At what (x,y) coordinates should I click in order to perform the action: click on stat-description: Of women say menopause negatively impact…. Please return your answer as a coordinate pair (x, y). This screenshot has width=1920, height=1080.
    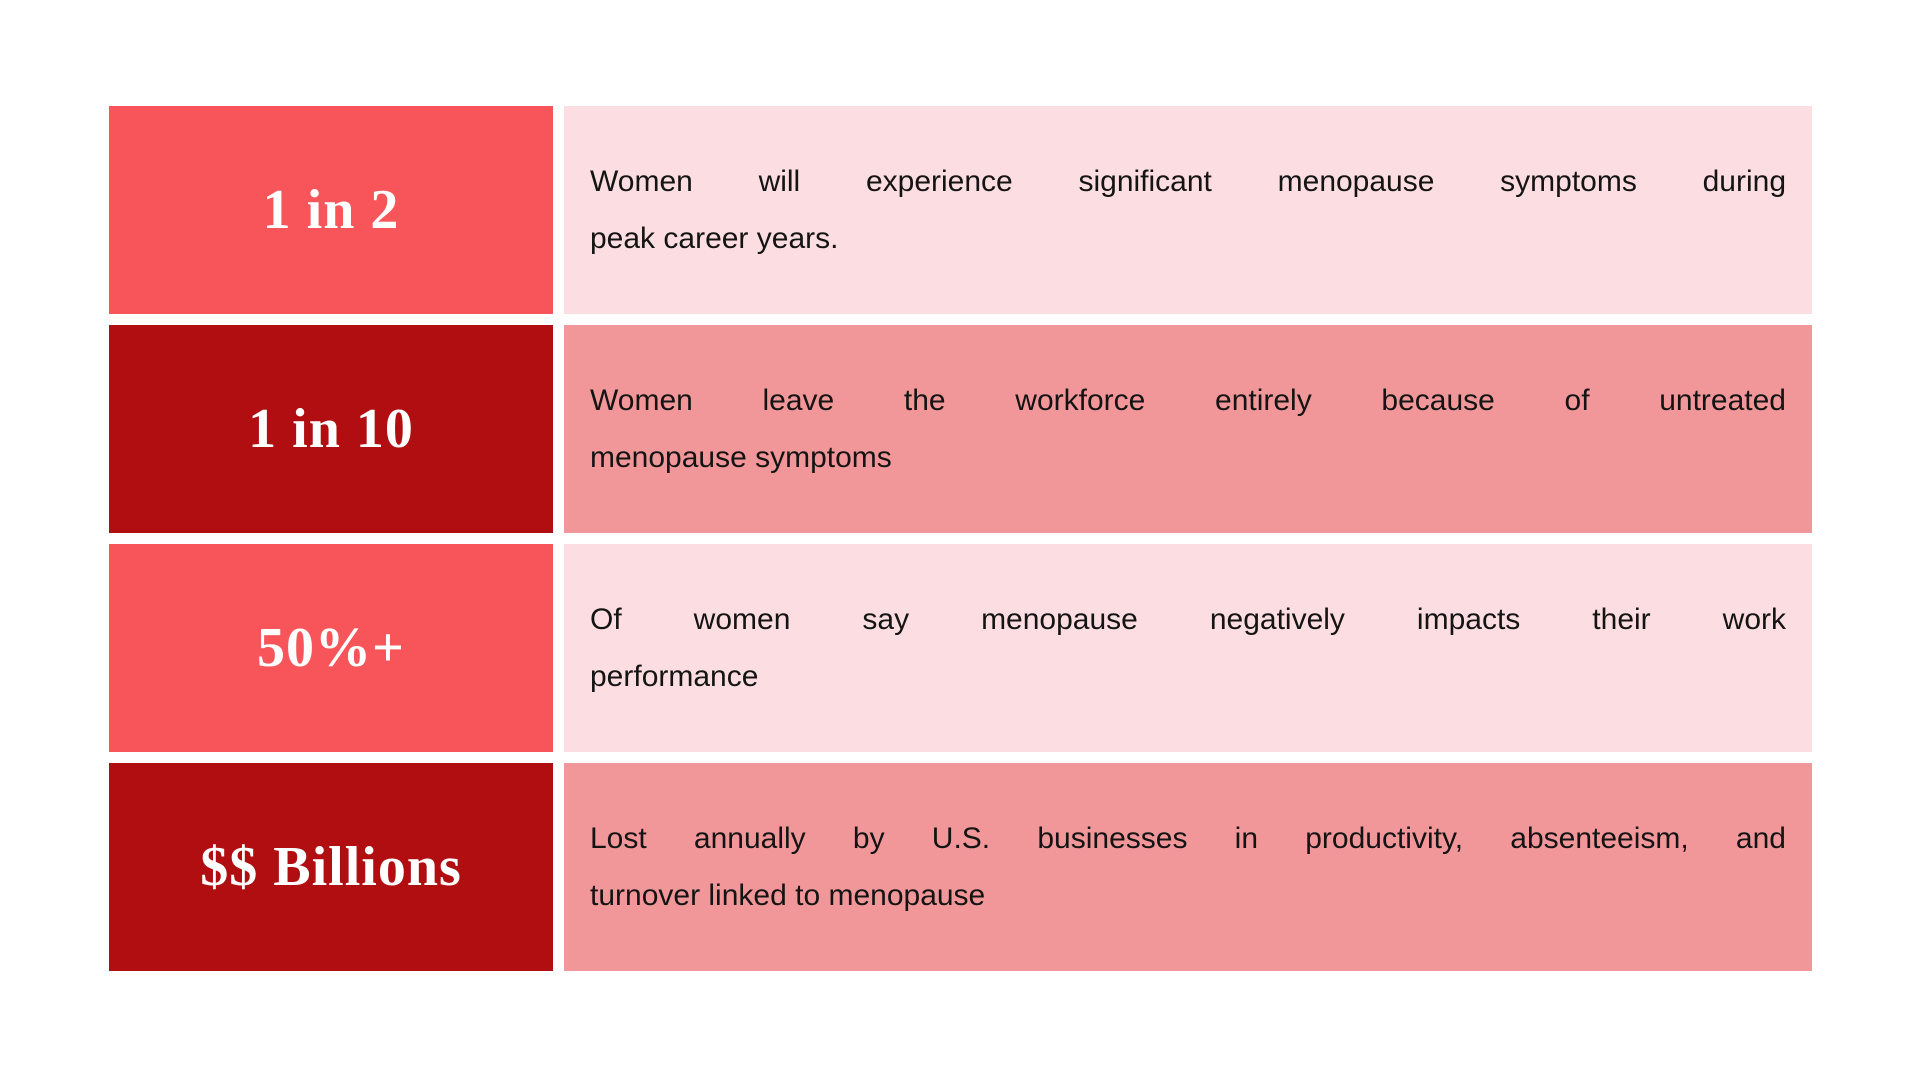
    Looking at the image, I should click on (1188, 648).